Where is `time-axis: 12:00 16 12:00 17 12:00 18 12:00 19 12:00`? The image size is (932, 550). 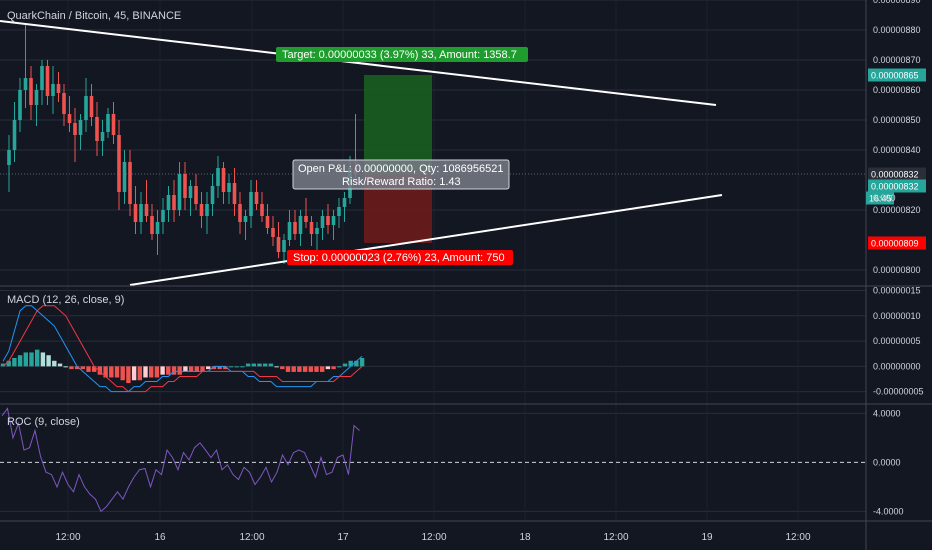 time-axis: 12:00 16 12:00 17 12:00 18 12:00 19 12:00 is located at coordinates (432, 537).